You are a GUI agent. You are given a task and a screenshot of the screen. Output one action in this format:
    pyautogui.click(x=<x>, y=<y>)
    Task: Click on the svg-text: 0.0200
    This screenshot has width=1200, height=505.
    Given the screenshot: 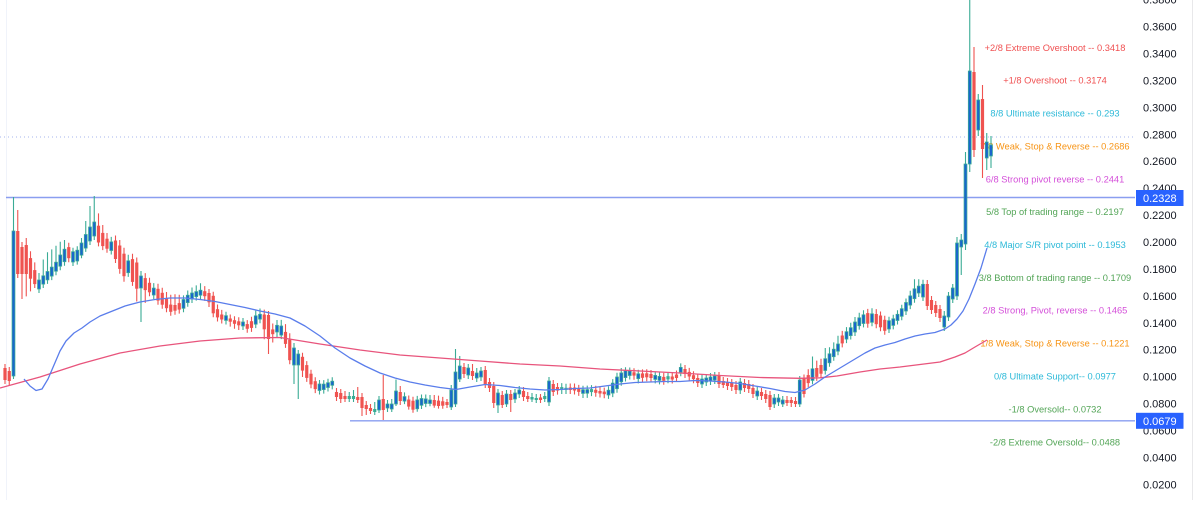 What is the action you would take?
    pyautogui.click(x=1160, y=485)
    